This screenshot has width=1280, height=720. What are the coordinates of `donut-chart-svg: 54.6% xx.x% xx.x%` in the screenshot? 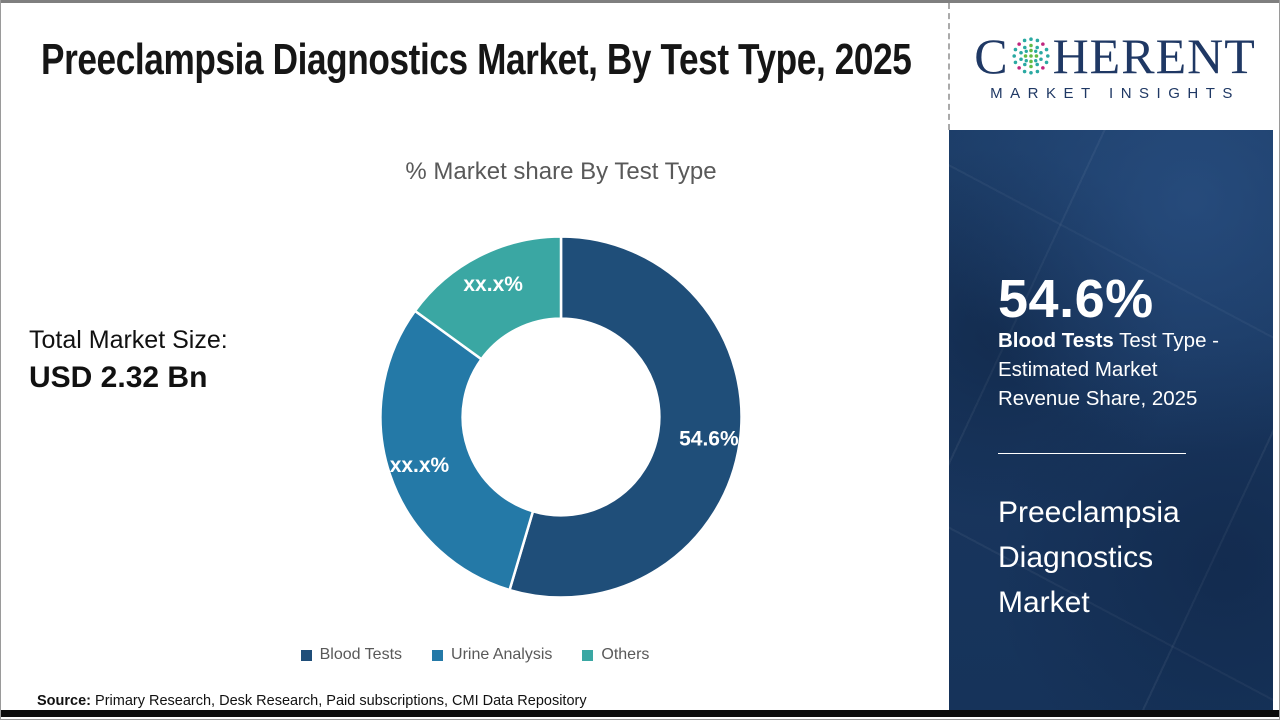 It's located at (561, 417).